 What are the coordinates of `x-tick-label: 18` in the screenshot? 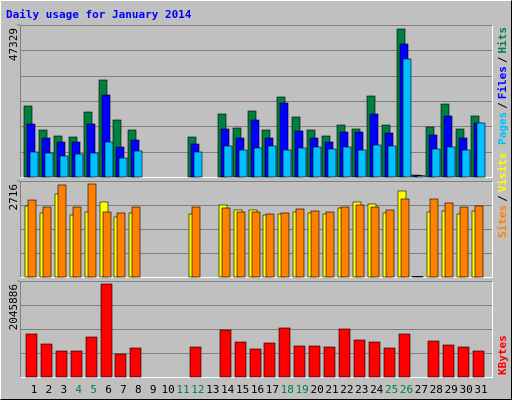 It's located at (287, 389).